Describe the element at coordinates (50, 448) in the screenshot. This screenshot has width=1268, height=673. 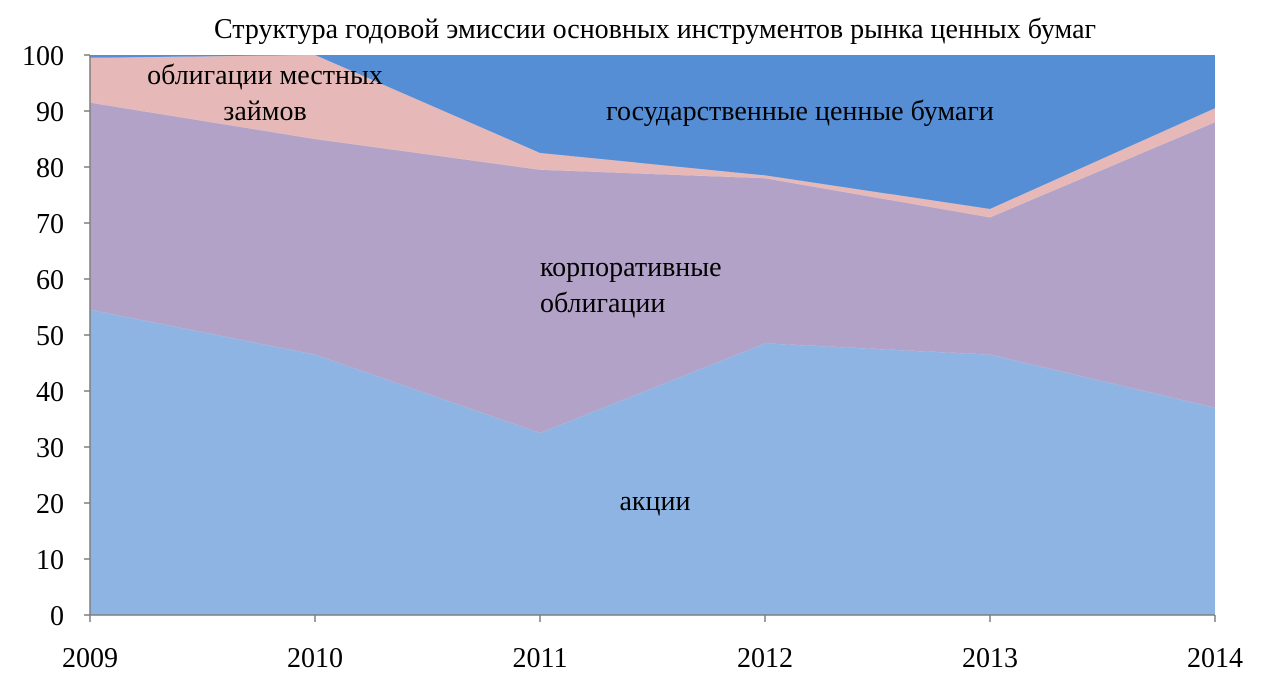
I see `y-tick-label: 30` at that location.